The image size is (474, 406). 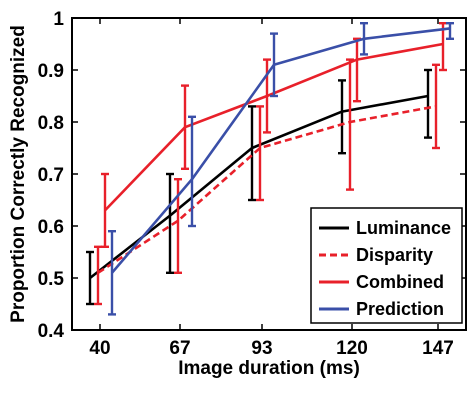 I want to click on x-tick-label: 40, so click(x=99, y=348).